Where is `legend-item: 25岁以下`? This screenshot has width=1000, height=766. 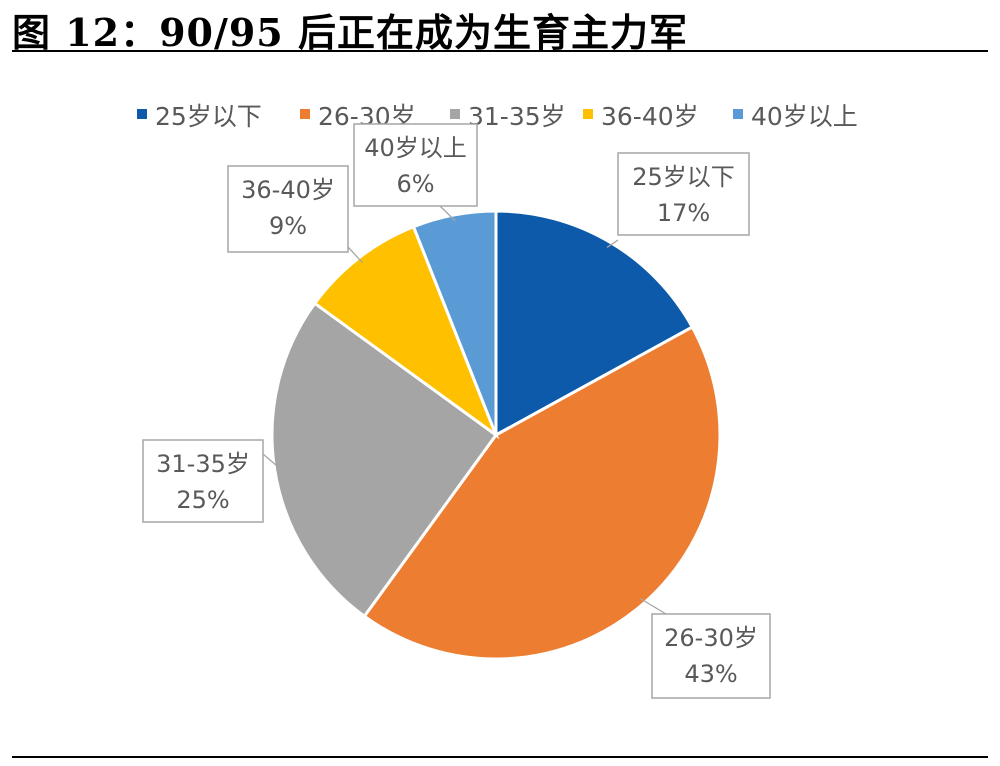
legend-item: 25岁以下 is located at coordinates (199, 116).